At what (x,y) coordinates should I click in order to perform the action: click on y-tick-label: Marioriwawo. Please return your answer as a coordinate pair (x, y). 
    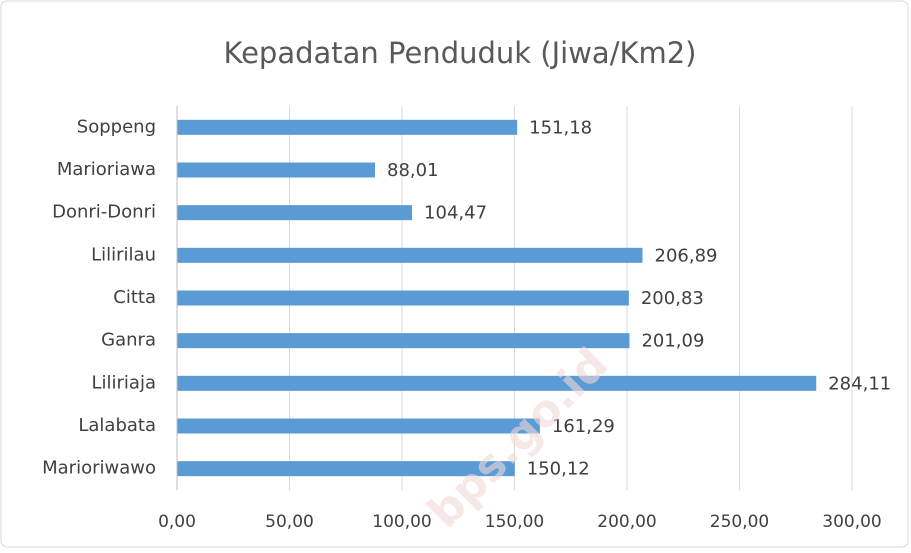
    Looking at the image, I should click on (99, 468).